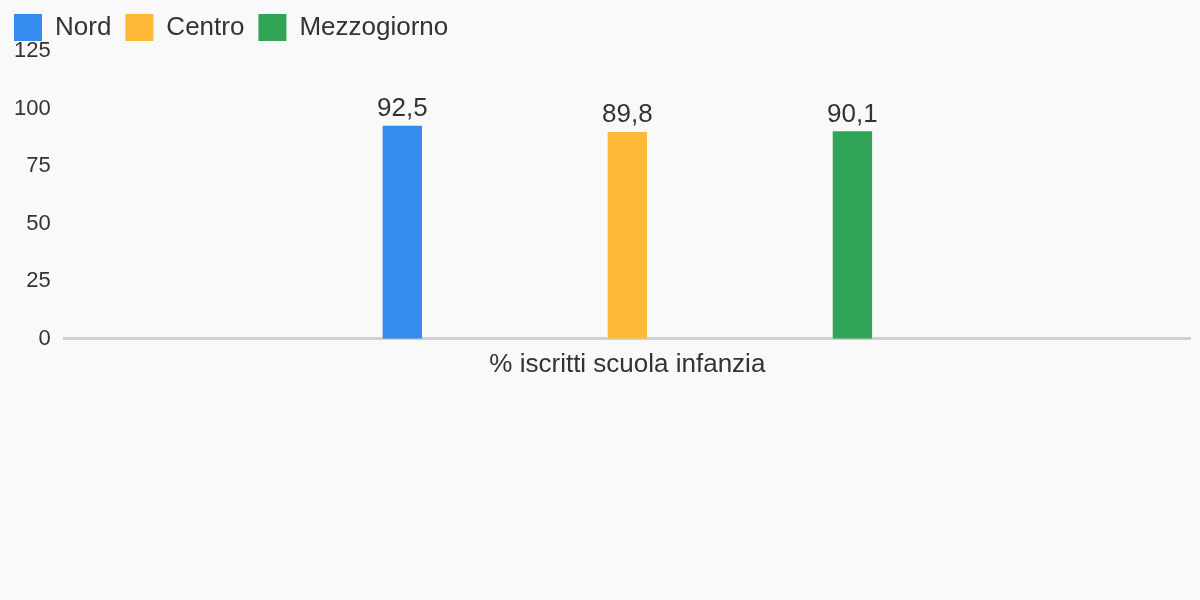 This screenshot has height=600, width=1200. Describe the element at coordinates (38, 222) in the screenshot. I see `y-tick-label: 50` at that location.